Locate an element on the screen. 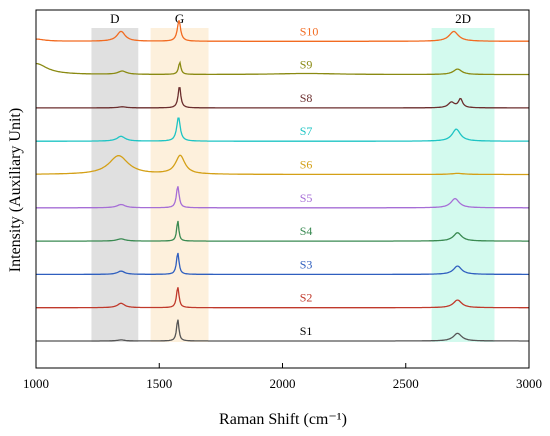 This screenshot has width=550, height=436. band-d is located at coordinates (115, 185).